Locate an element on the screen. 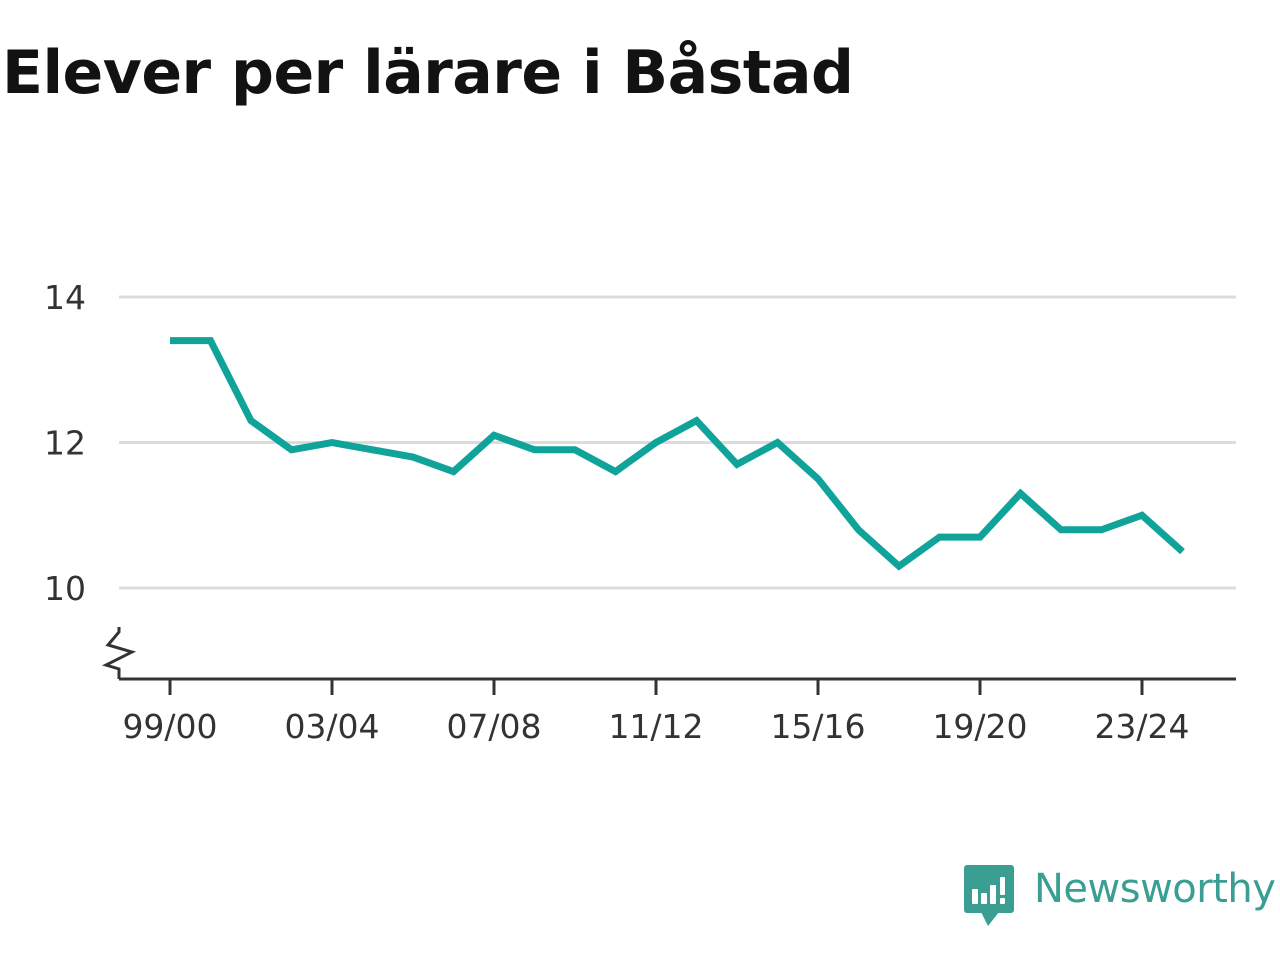 Image resolution: width=1280 pixels, height=960 pixels. x-axis is located at coordinates (668, 661).